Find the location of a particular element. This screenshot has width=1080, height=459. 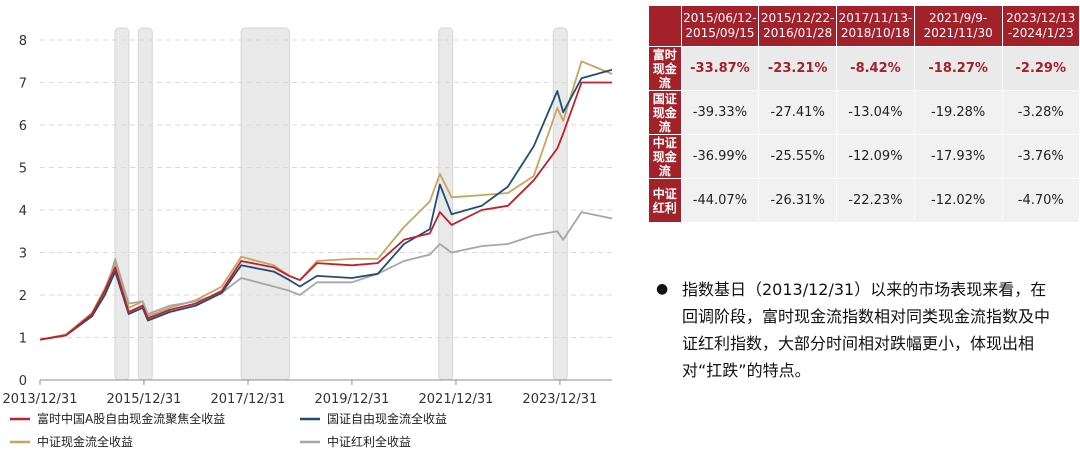

table-cell: -22.23% is located at coordinates (875, 200).